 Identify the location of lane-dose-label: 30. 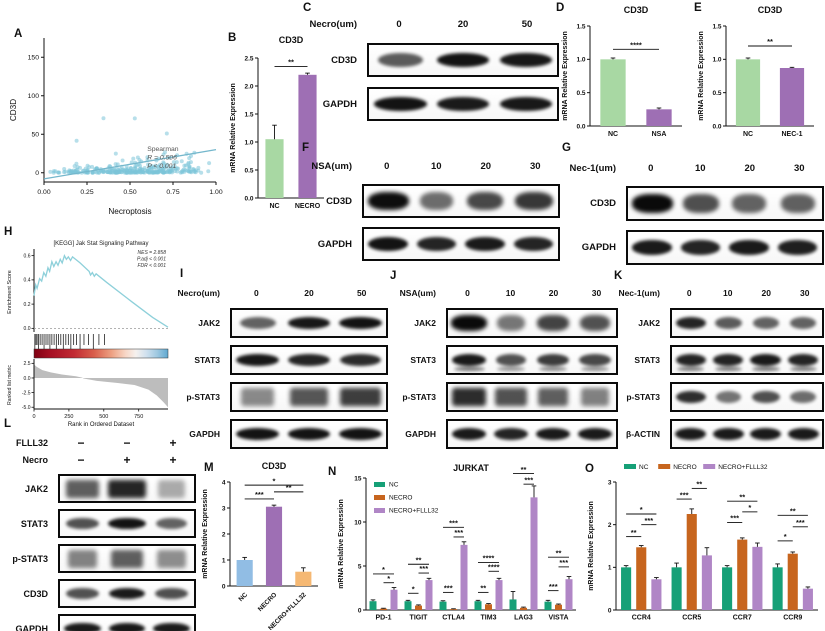
(805, 292).